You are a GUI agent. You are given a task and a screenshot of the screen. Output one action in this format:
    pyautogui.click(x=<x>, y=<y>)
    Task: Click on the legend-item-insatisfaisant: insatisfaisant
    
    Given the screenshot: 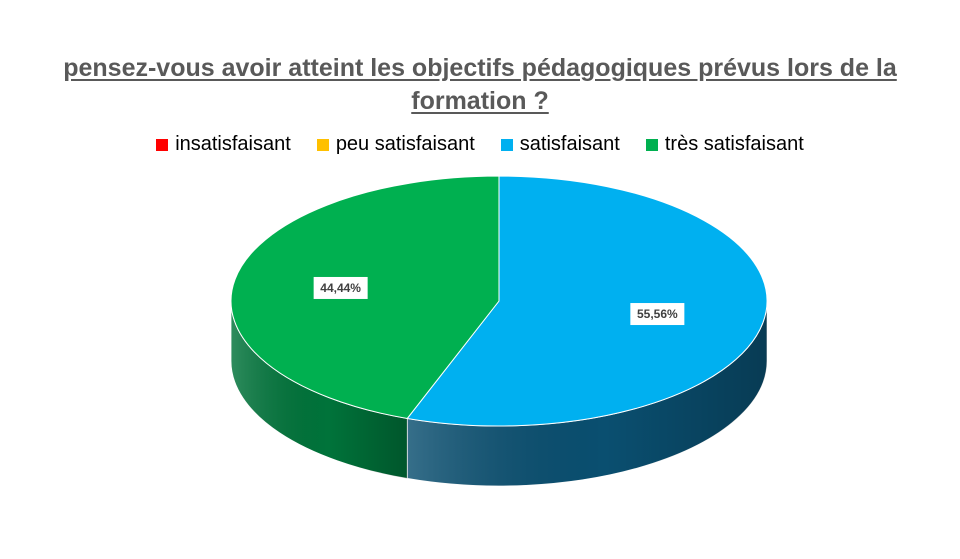 What is the action you would take?
    pyautogui.click(x=223, y=144)
    